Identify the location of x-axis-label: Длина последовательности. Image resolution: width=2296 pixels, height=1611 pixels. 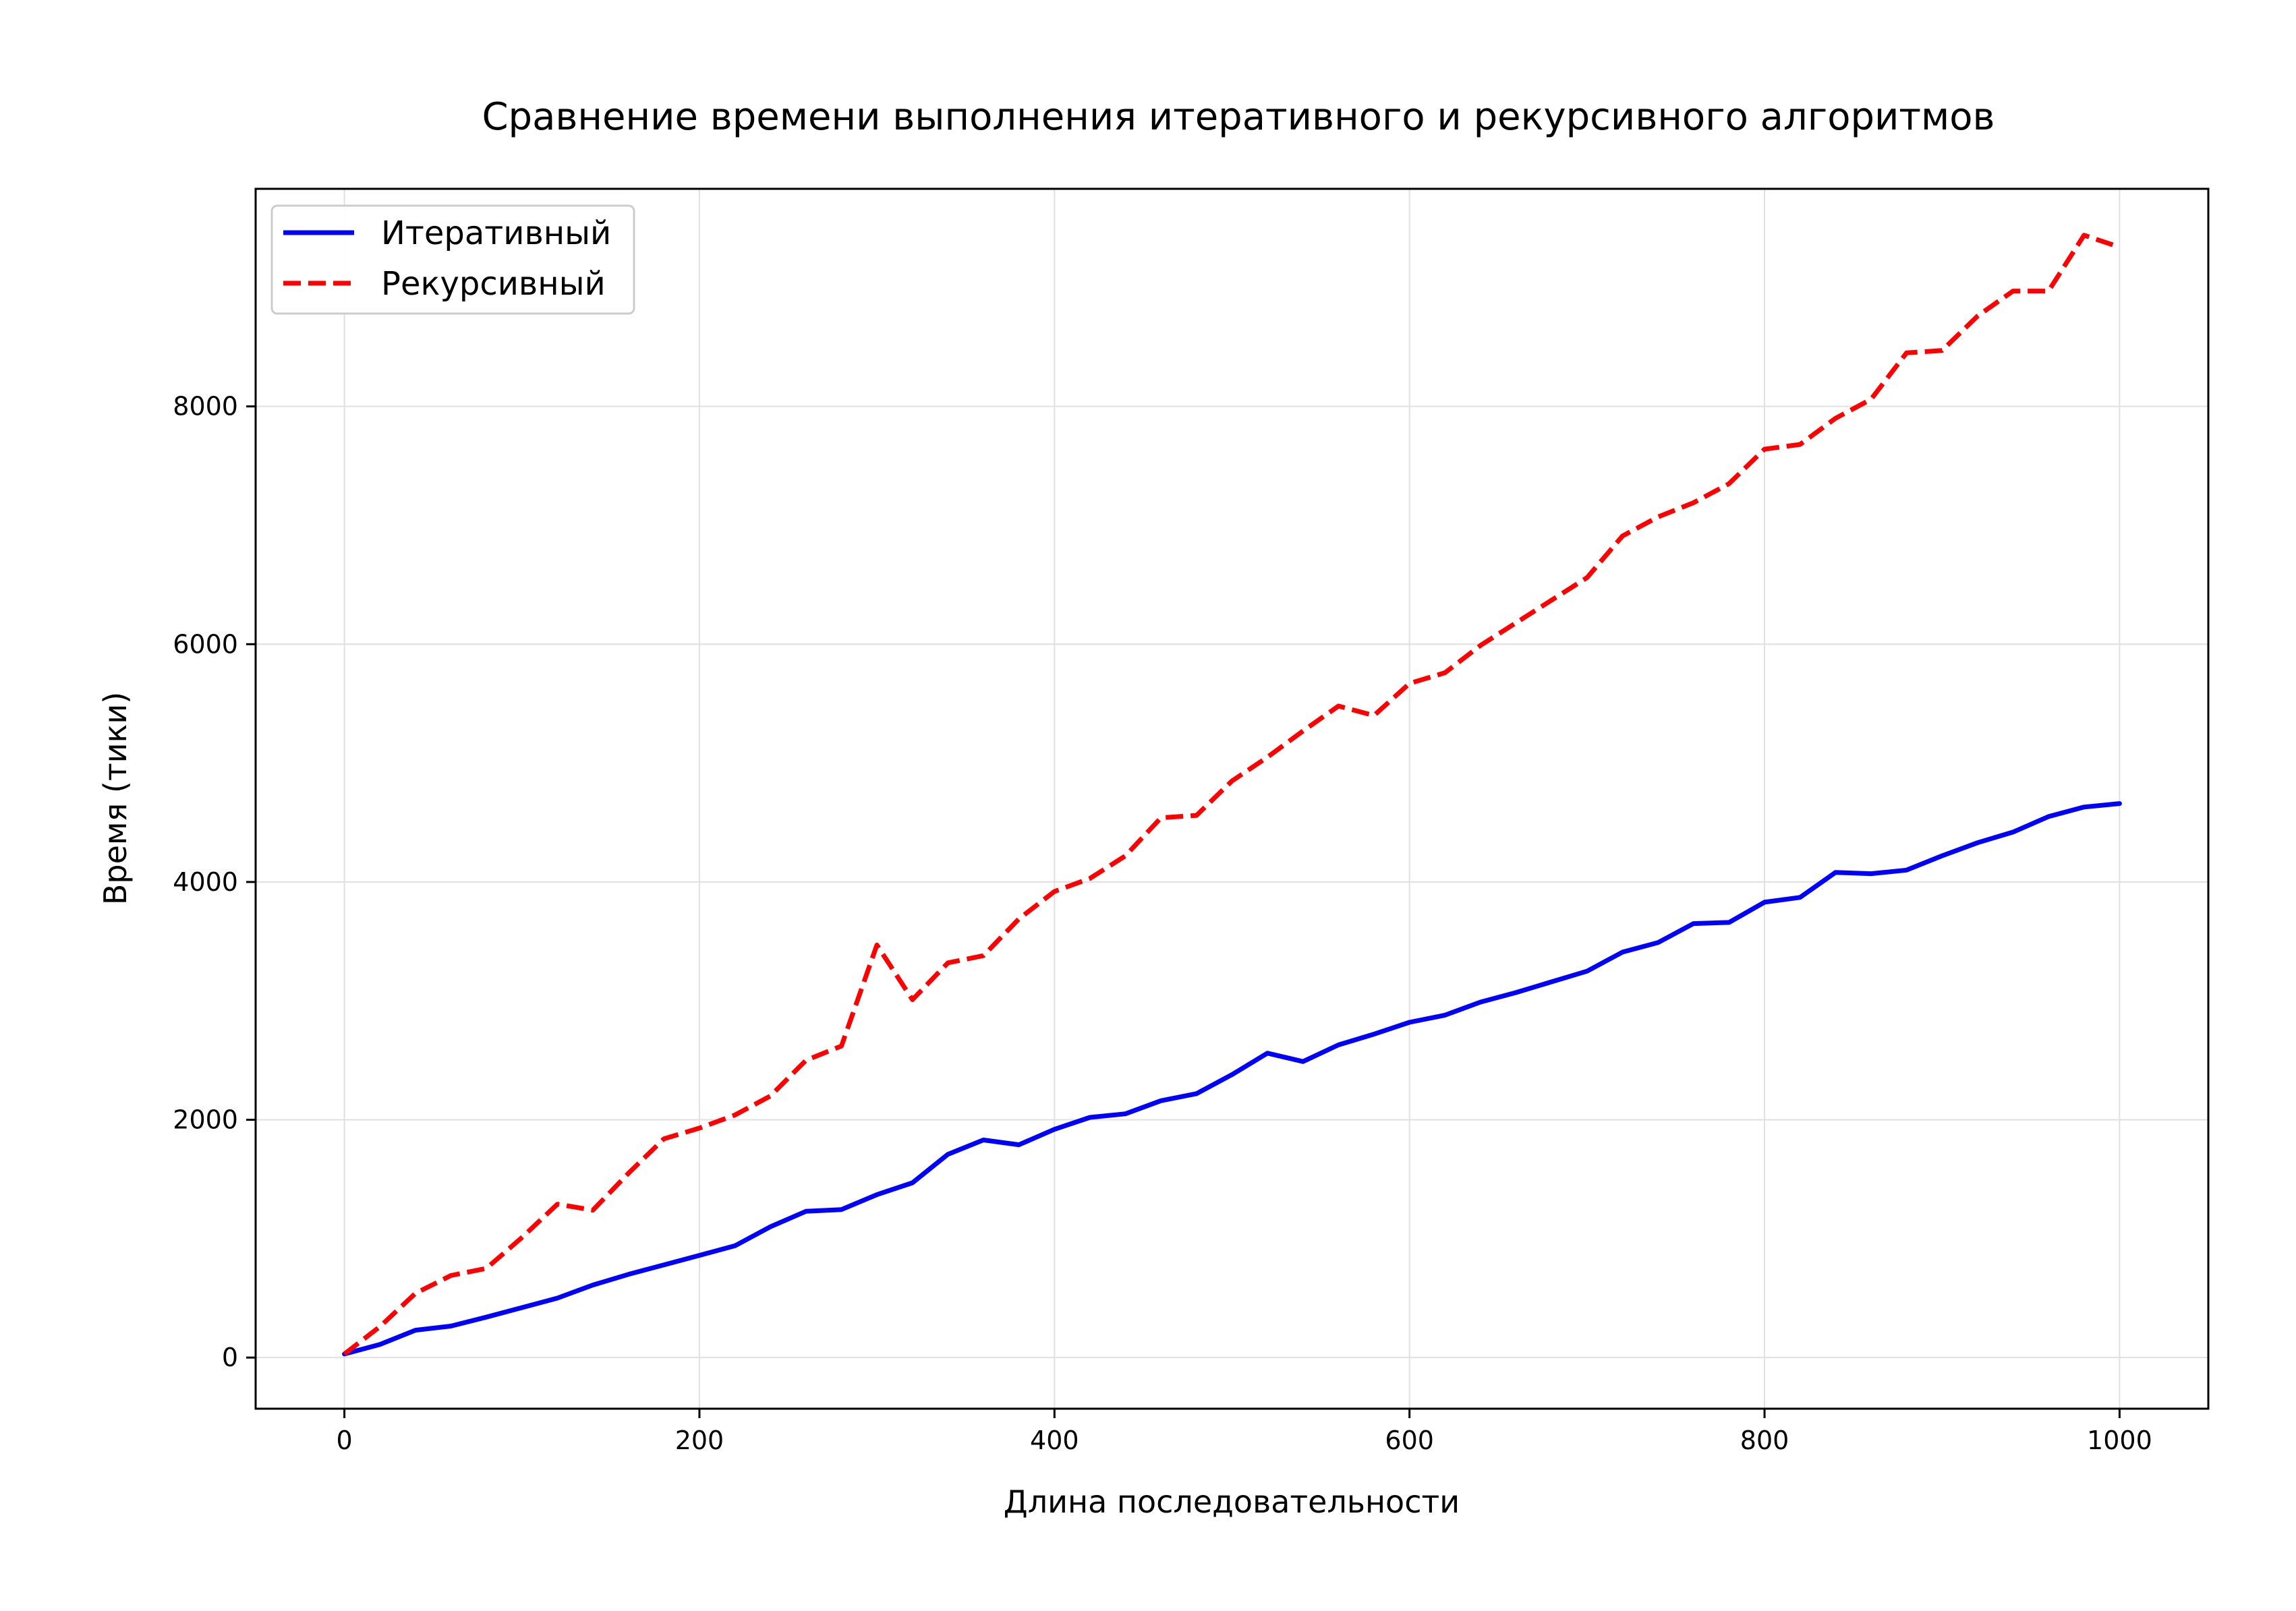
(1232, 1502).